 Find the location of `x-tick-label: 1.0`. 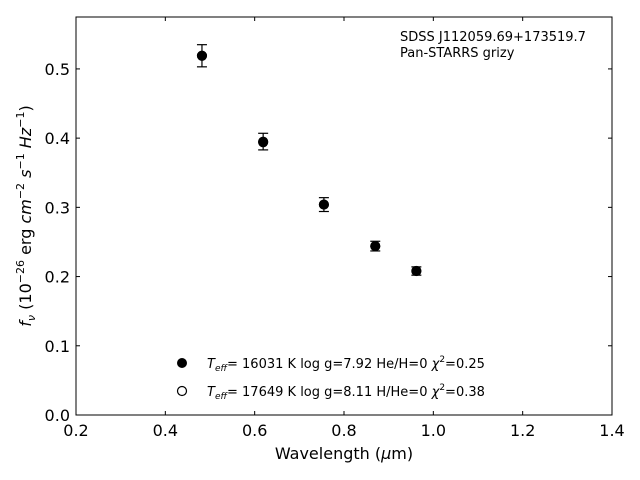

x-tick-label: 1.0 is located at coordinates (433, 430).